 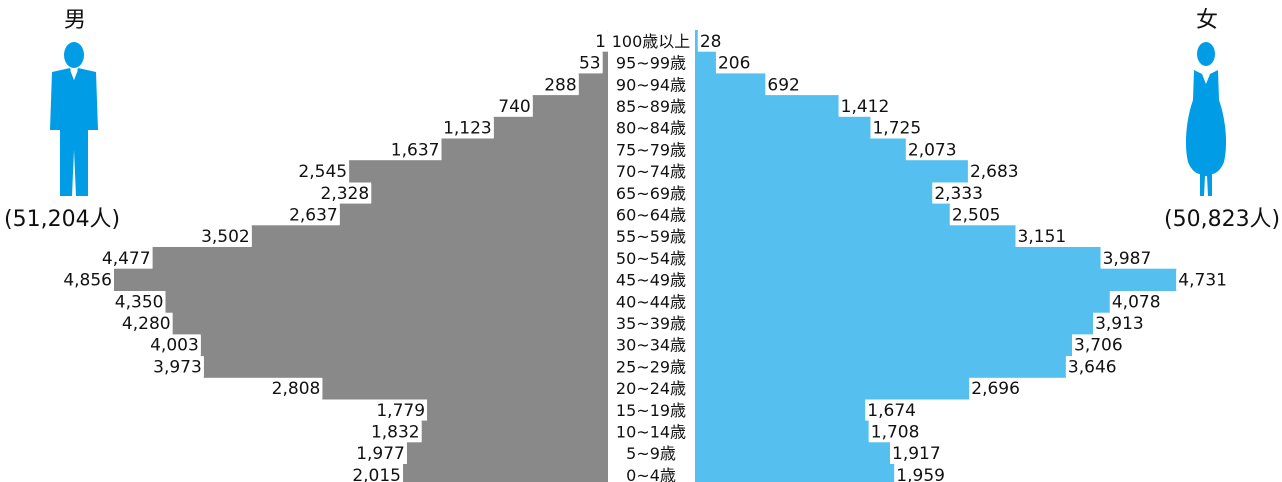 I want to click on female-value-label: 4,078, so click(x=1136, y=302).